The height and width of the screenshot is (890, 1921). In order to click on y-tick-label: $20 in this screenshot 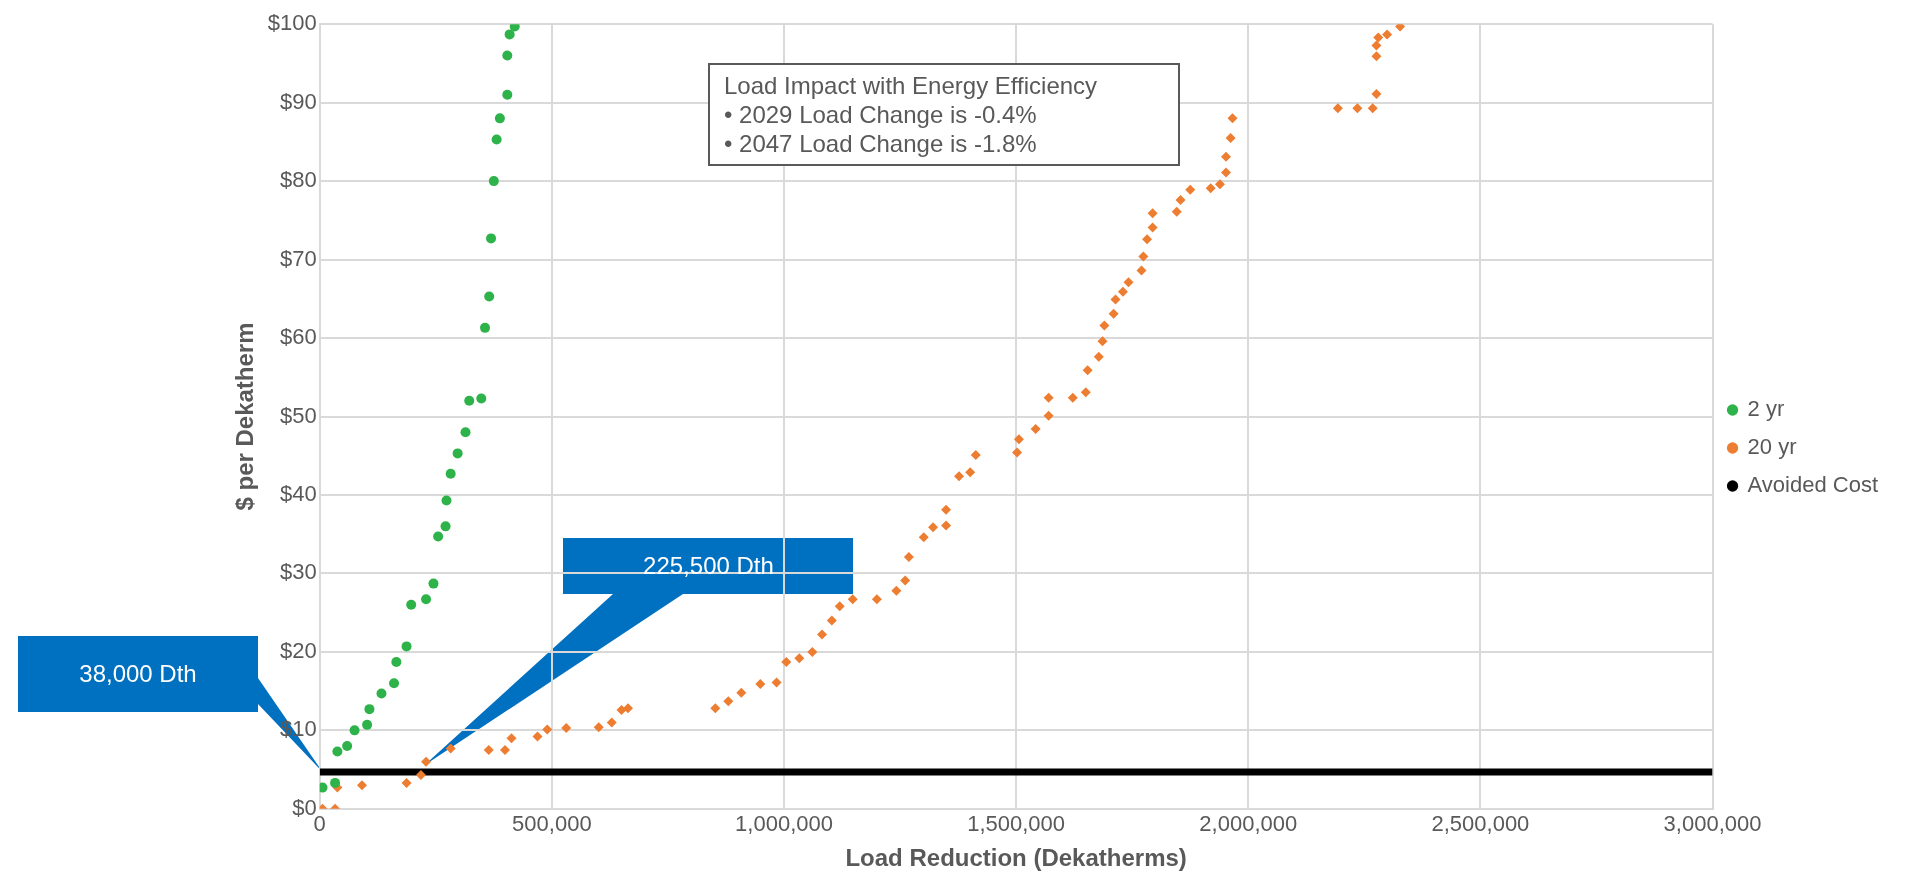, I will do `click(298, 650)`.